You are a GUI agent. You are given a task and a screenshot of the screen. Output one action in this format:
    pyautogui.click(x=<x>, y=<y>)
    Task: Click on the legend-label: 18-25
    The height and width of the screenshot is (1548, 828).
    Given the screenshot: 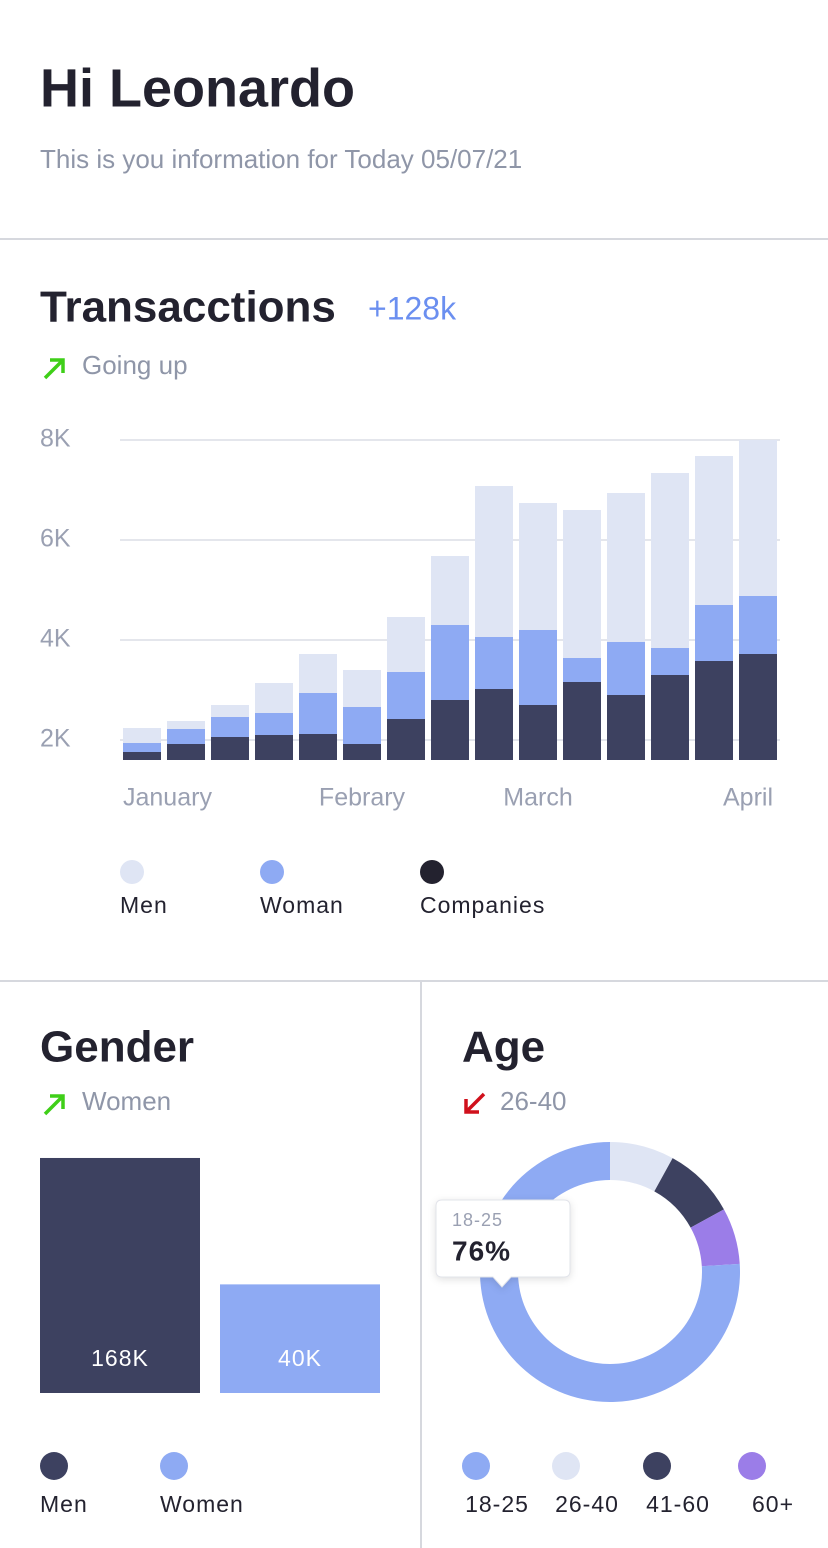 What is the action you would take?
    pyautogui.click(x=497, y=1504)
    